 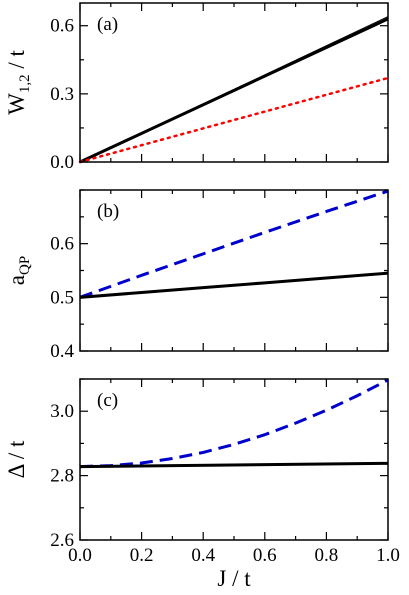 What do you see at coordinates (107, 24) in the screenshot?
I see `panel-label: (a)` at bounding box center [107, 24].